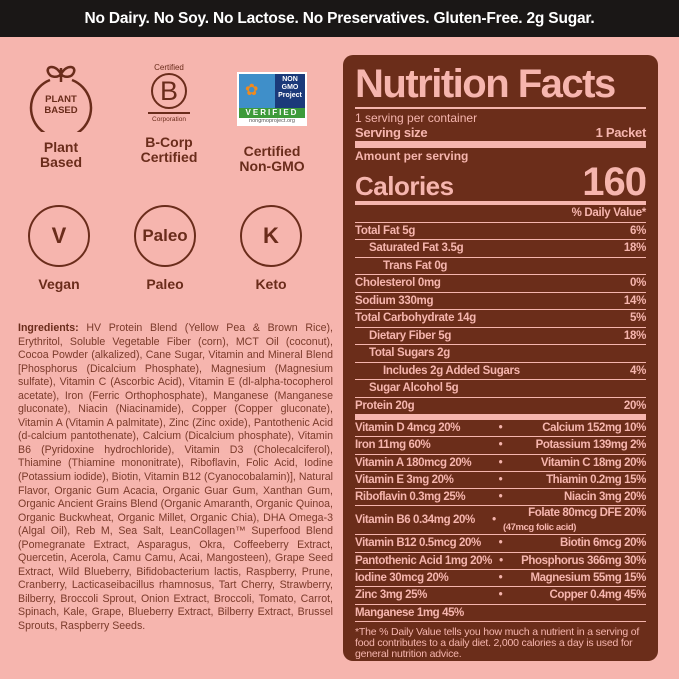  What do you see at coordinates (500, 389) in the screenshot?
I see `nutrient-row: Sugar Alcohol 5g` at bounding box center [500, 389].